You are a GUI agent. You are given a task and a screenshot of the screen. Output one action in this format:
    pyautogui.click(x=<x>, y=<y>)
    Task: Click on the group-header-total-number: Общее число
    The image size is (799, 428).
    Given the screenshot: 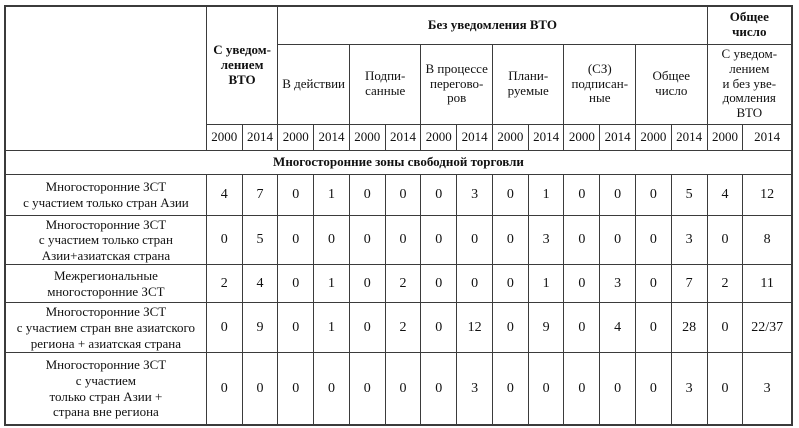 What is the action you would take?
    pyautogui.click(x=671, y=84)
    